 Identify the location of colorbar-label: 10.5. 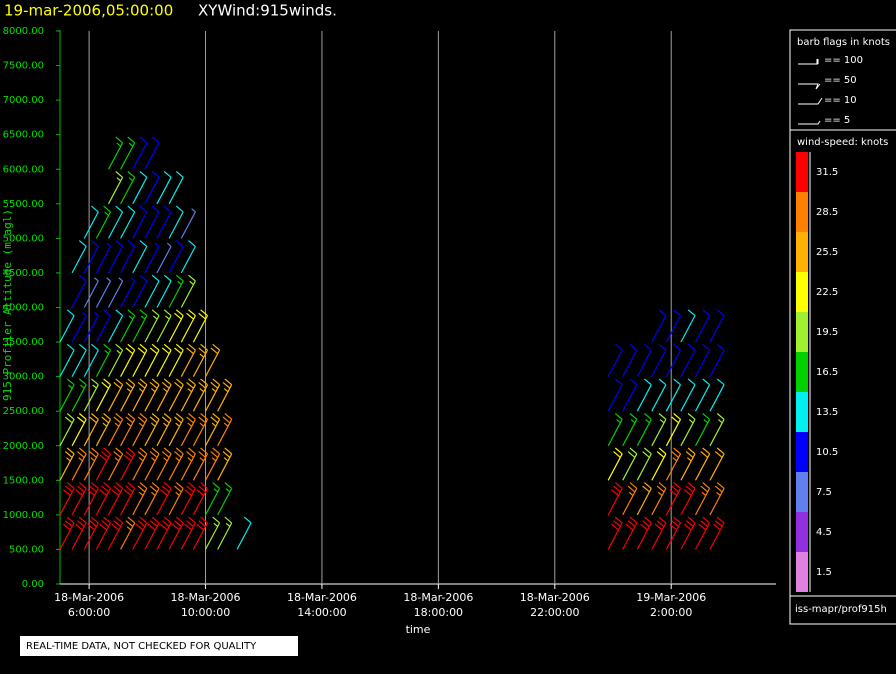
(827, 452).